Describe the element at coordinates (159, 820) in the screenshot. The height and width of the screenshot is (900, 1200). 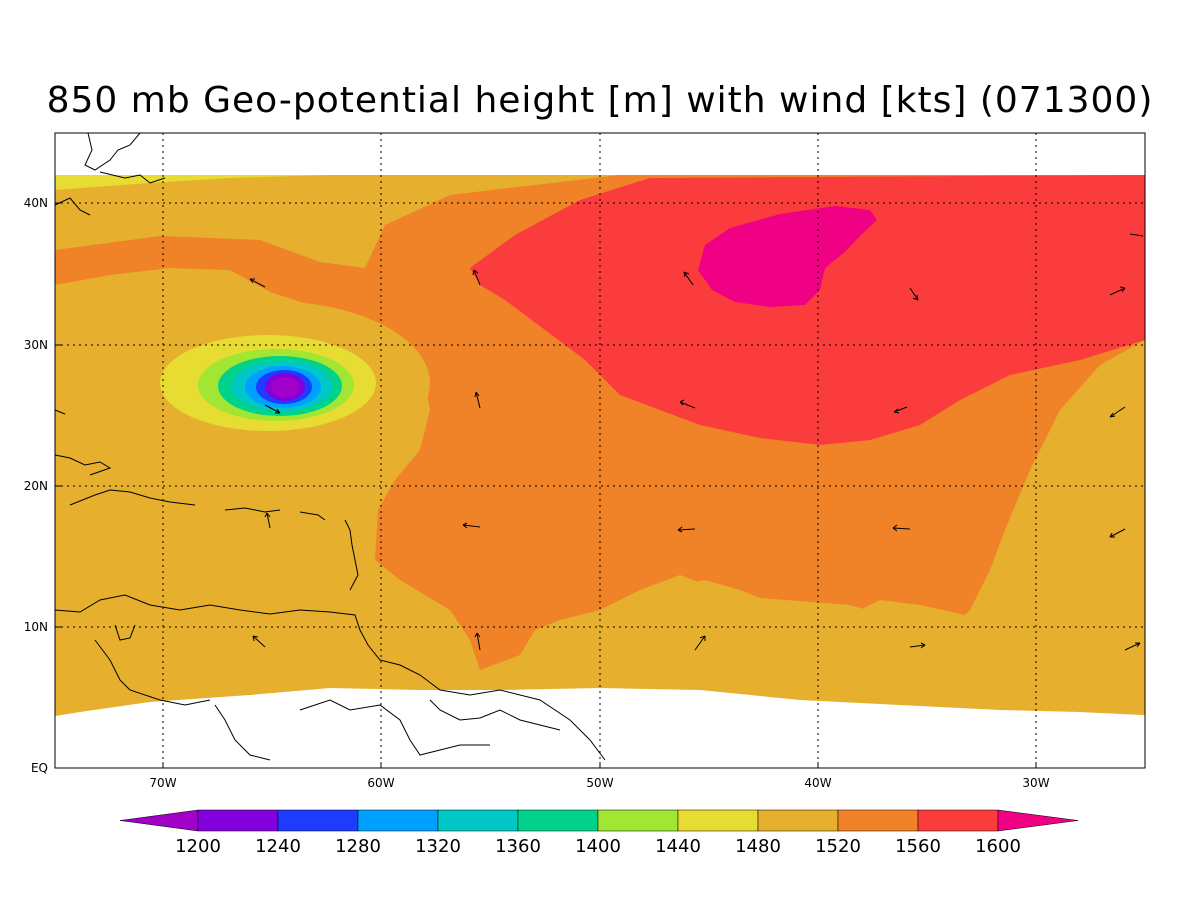
I see `colorbar-arrow-low` at that location.